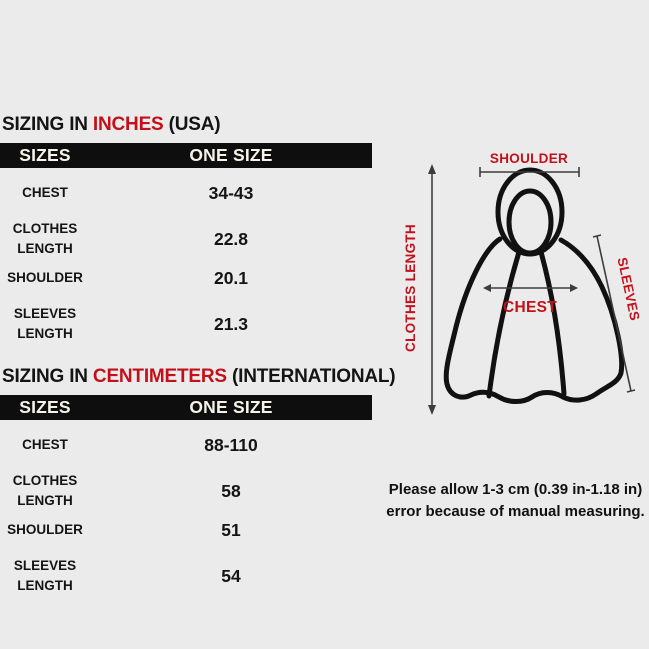  What do you see at coordinates (530, 307) in the screenshot?
I see `chest-label: CHEST` at bounding box center [530, 307].